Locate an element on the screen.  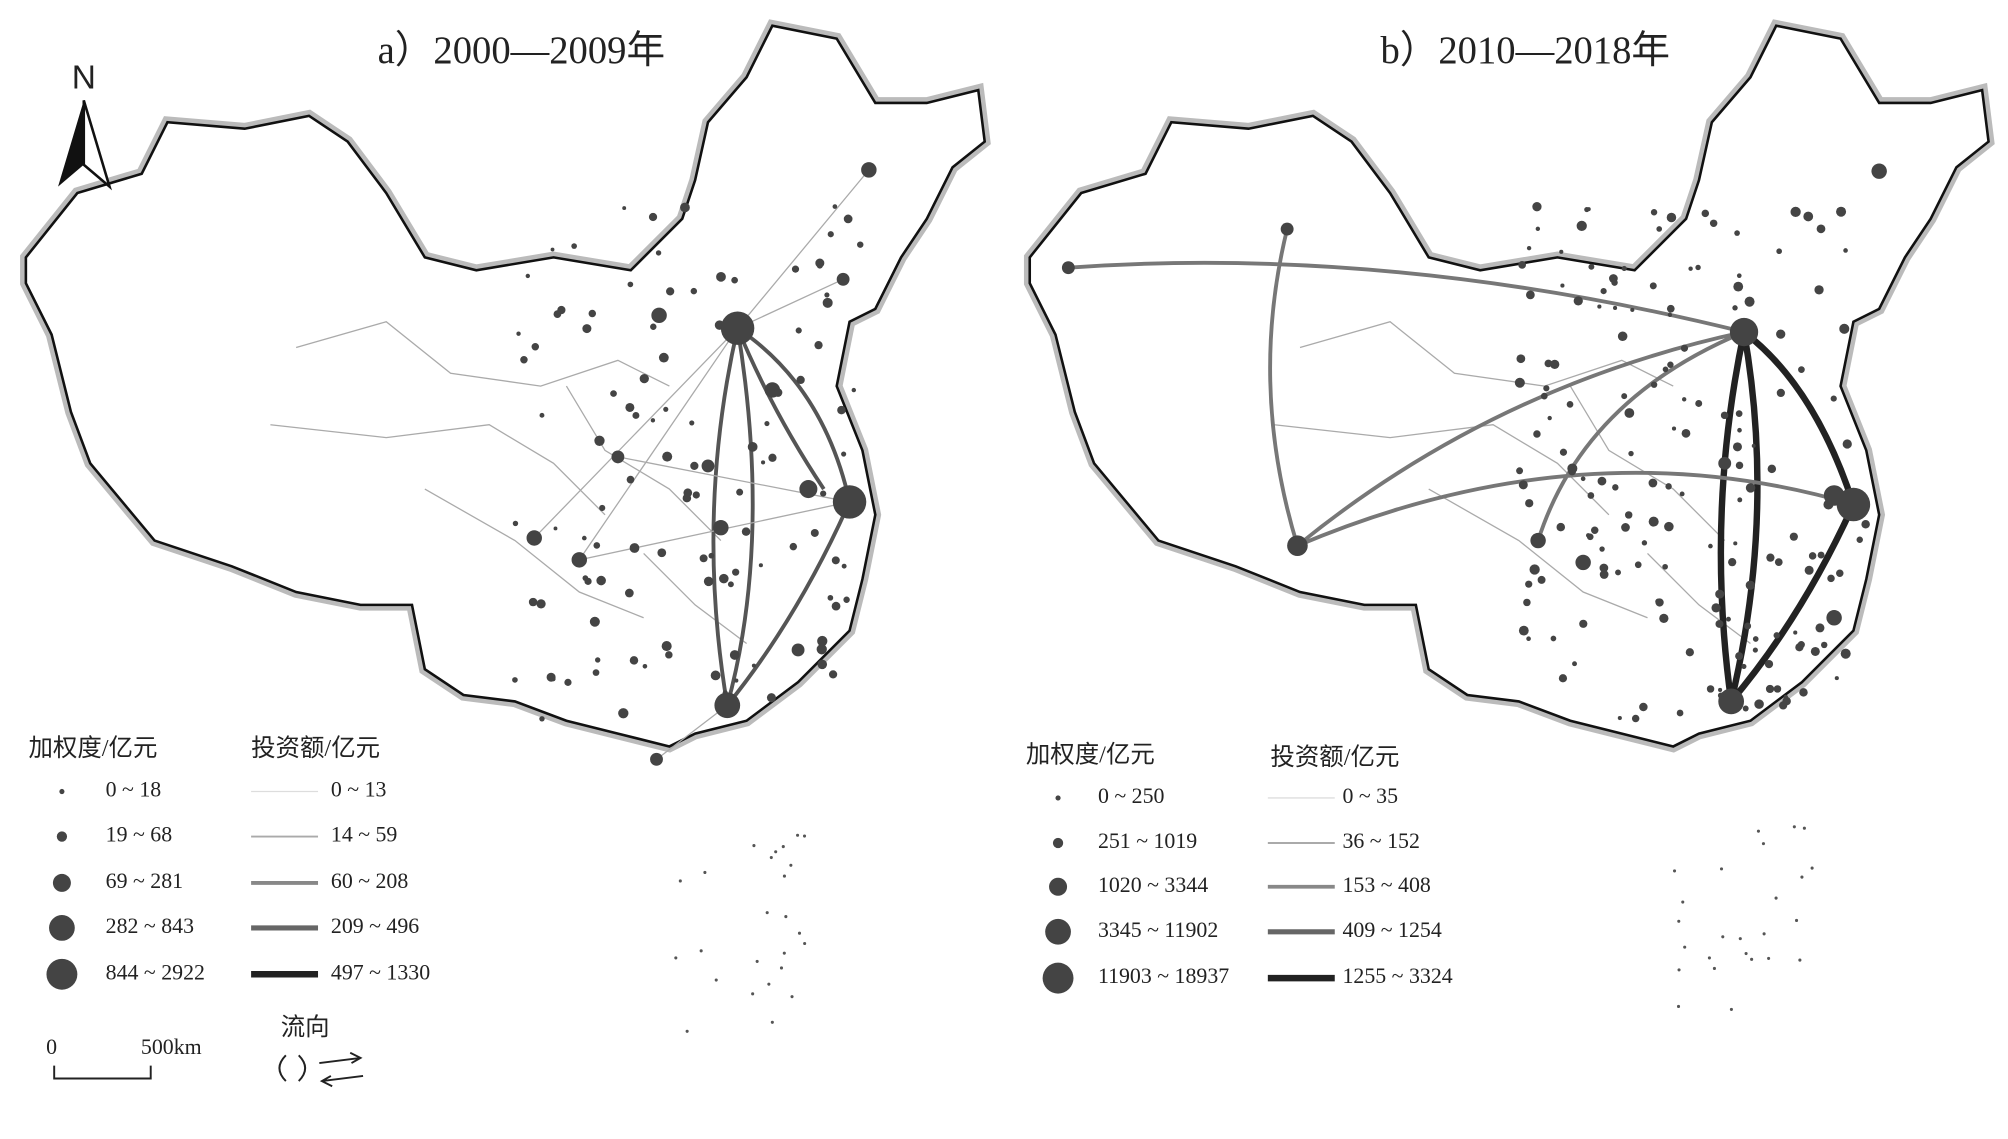
scale-label: 0 is located at coordinates (51, 1047).